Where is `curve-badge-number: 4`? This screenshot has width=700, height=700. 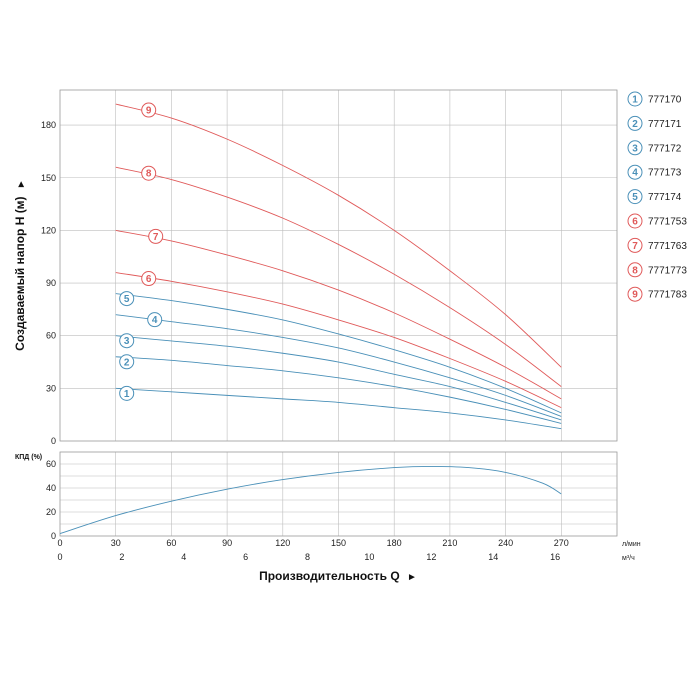 curve-badge-number: 4 is located at coordinates (155, 320).